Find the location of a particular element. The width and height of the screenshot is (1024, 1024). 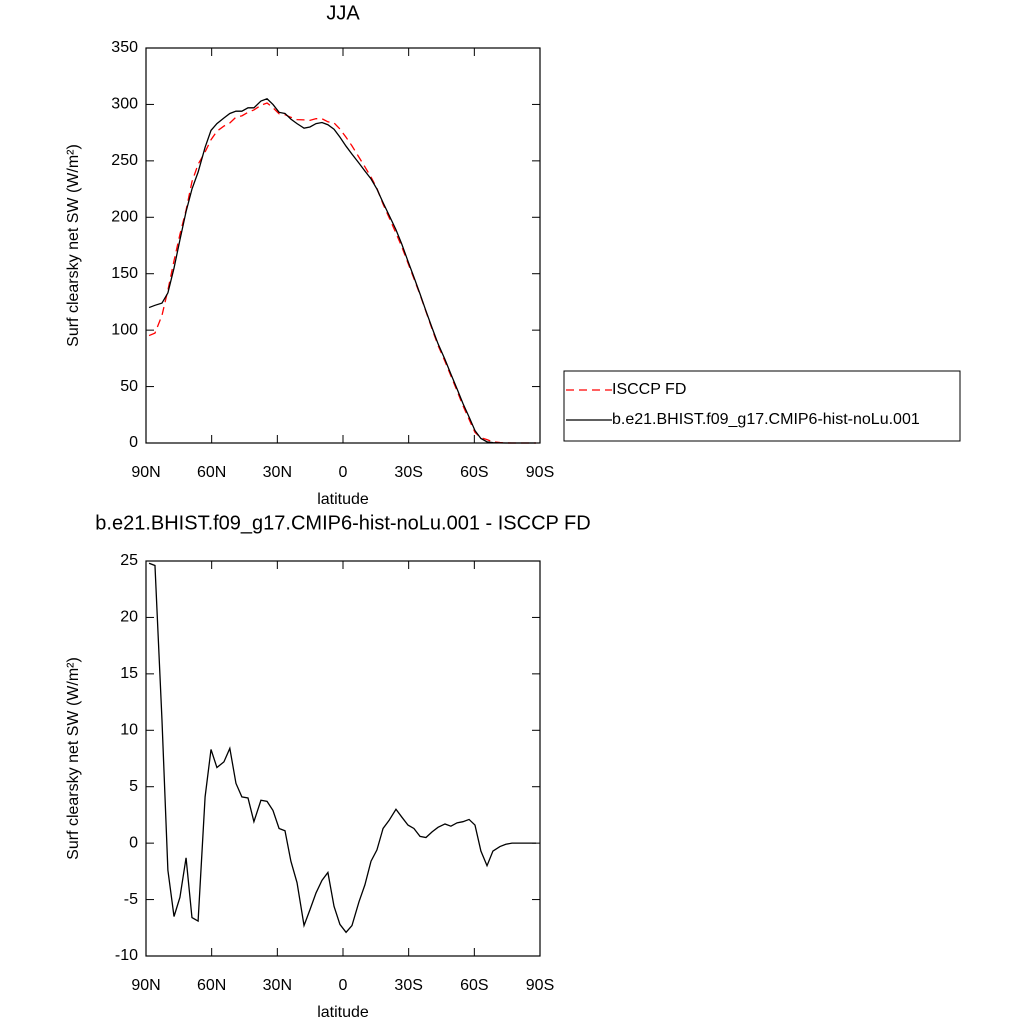

legend-label: b.e21.BHIST.f09_g17.CMIP6-hist-noLu.001 is located at coordinates (766, 419).